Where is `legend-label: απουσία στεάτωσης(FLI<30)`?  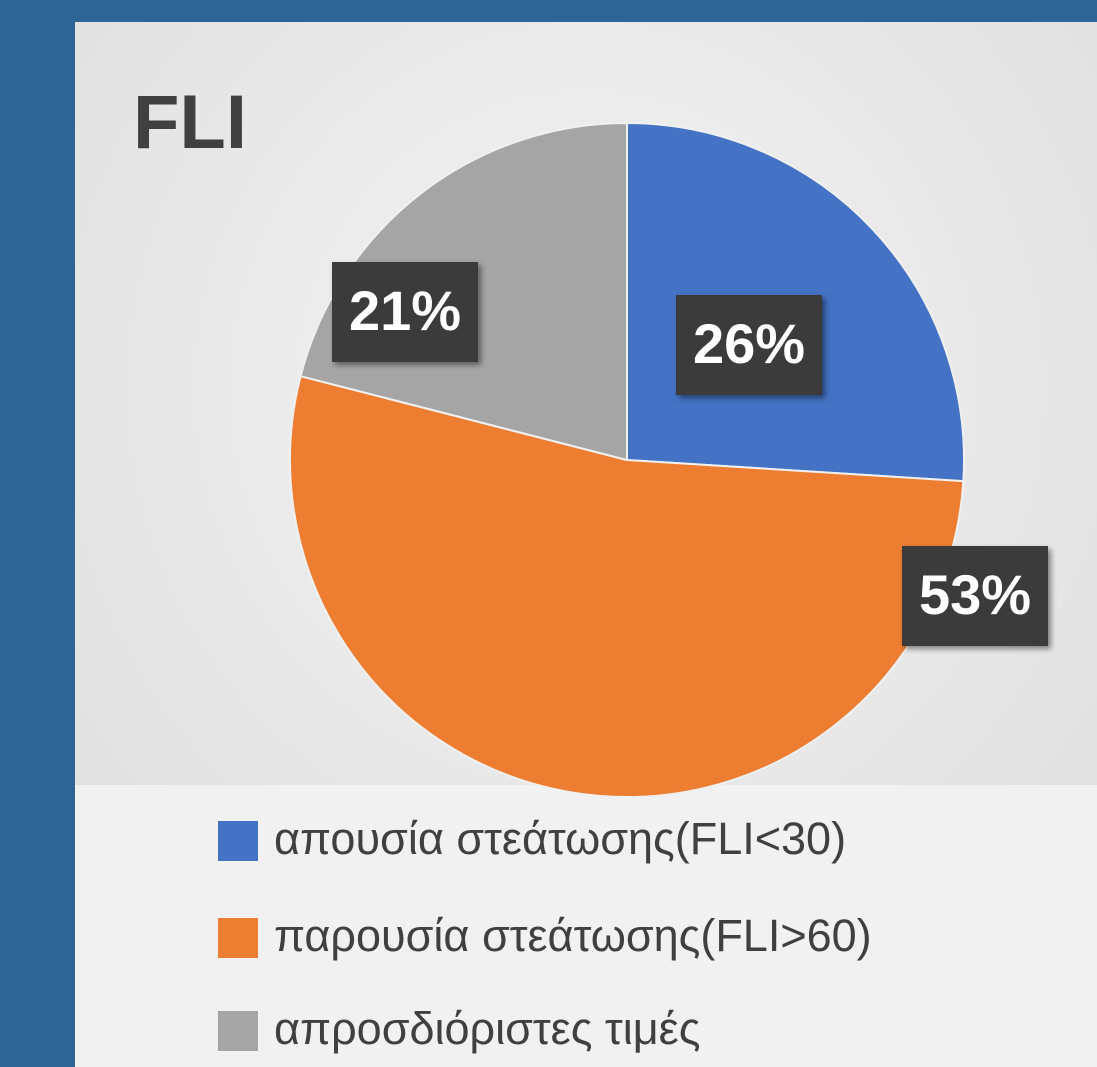 legend-label: απουσία στεάτωσης(FLI<30) is located at coordinates (560, 838).